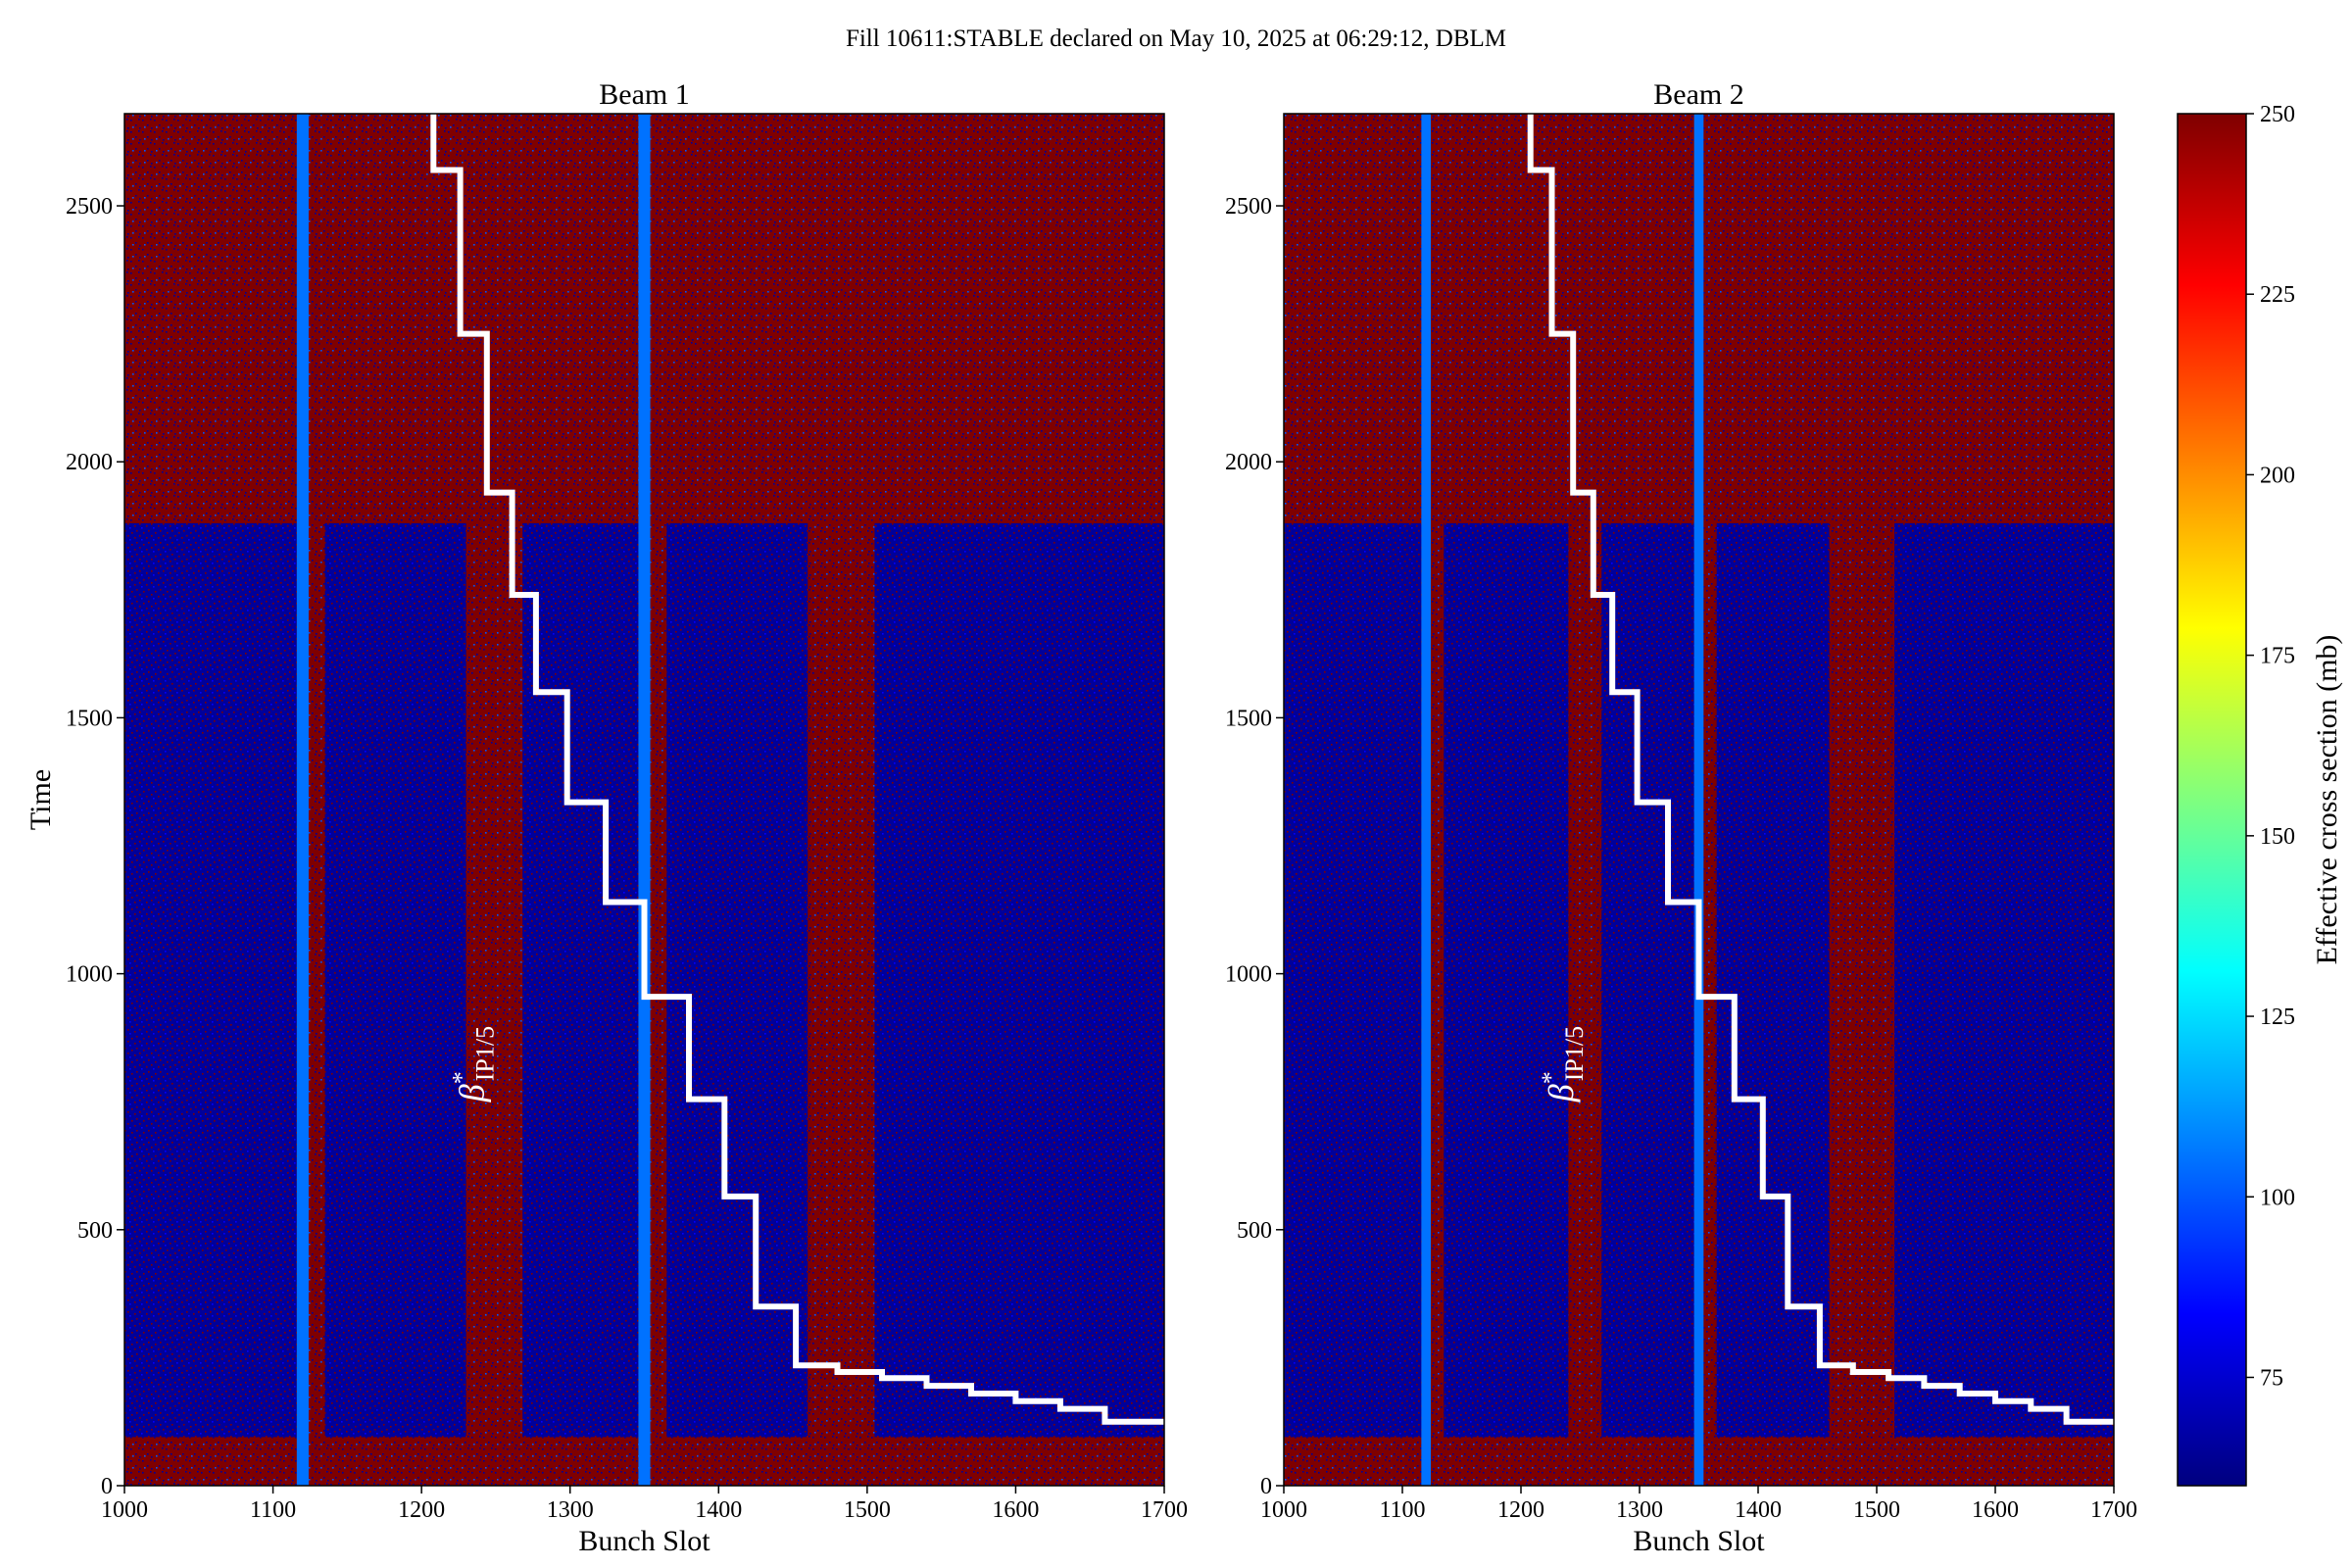 Image resolution: width=2352 pixels, height=1568 pixels. What do you see at coordinates (2277, 475) in the screenshot?
I see `colorbar-tick-label: 200` at bounding box center [2277, 475].